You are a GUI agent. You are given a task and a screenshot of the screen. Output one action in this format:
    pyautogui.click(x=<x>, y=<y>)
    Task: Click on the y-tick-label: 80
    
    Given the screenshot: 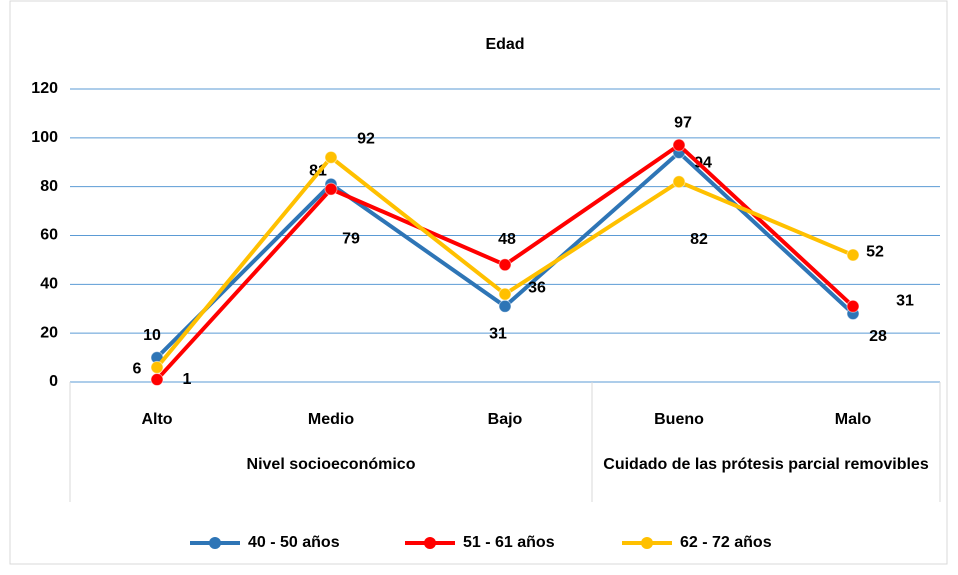 What is the action you would take?
    pyautogui.click(x=49, y=186)
    